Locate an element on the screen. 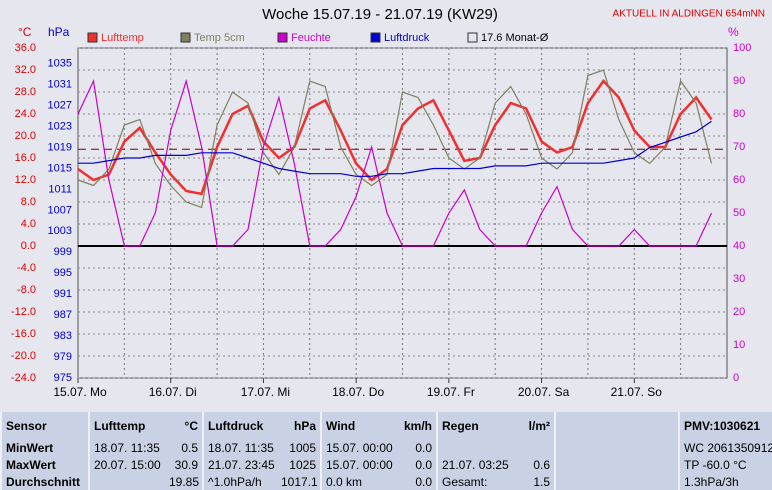 The height and width of the screenshot is (490, 772). legend-label: Lufttemp is located at coordinates (122, 38).